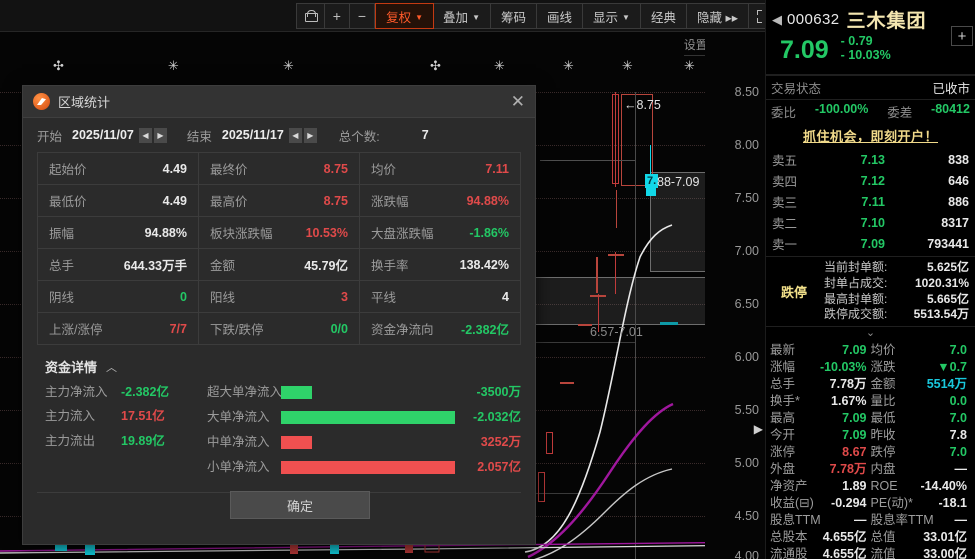 This screenshot has width=975, height=559. What do you see at coordinates (883, 537) in the screenshot?
I see `quote-label: 总值` at bounding box center [883, 537].